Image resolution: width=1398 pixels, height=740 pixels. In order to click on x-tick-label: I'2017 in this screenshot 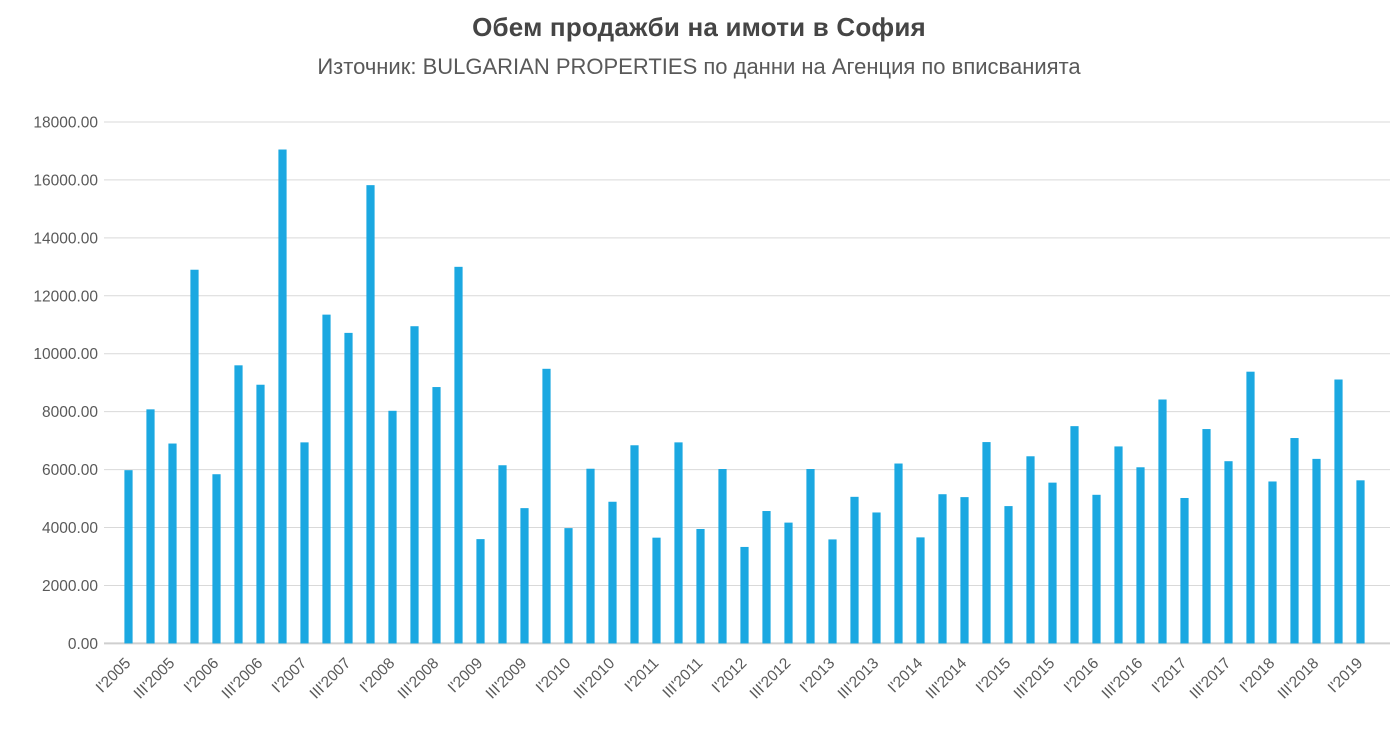, I will do `click(1170, 676)`.